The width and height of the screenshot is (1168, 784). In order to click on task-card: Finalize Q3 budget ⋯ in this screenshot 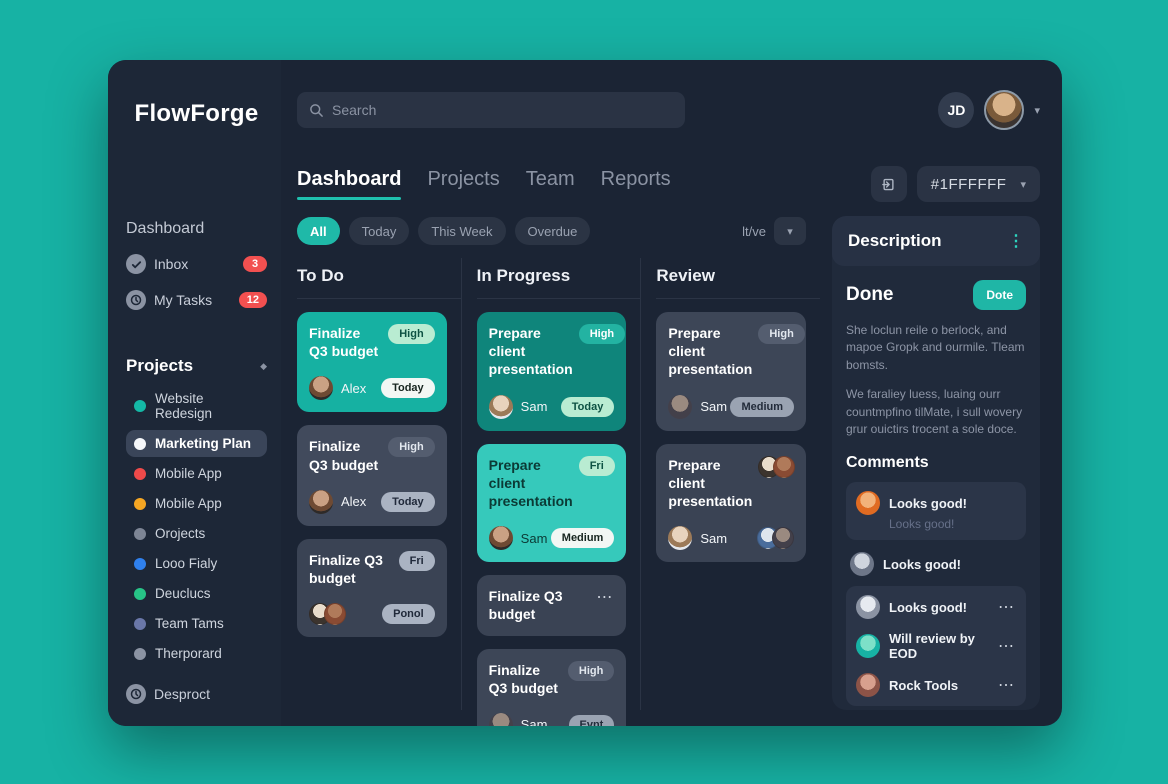, I will do `click(551, 605)`.